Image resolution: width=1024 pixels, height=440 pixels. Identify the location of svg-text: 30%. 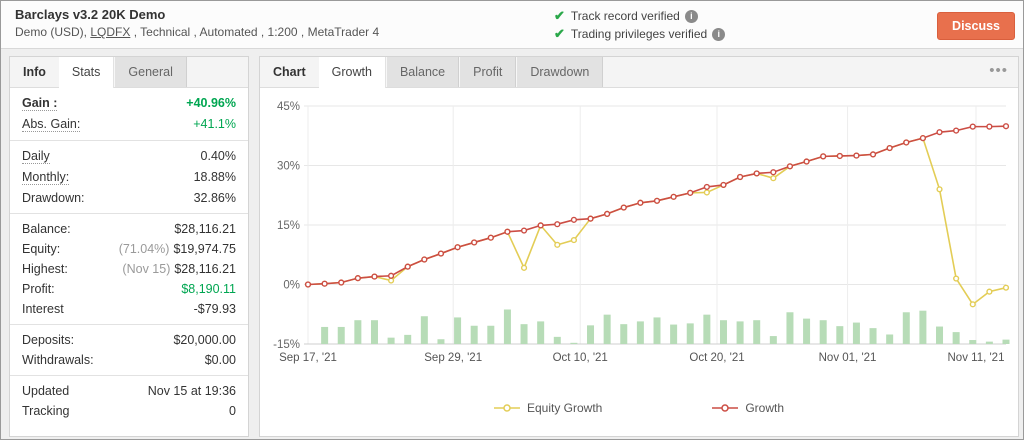
(288, 167).